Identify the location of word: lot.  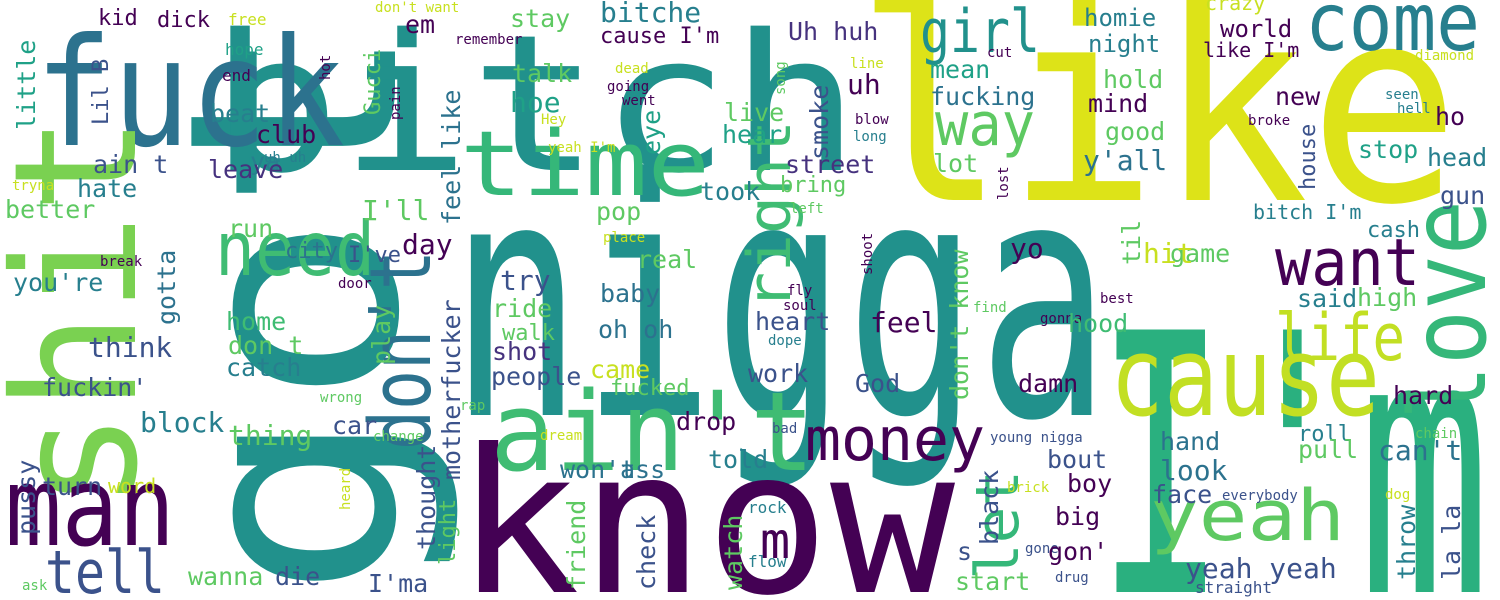
(955, 163).